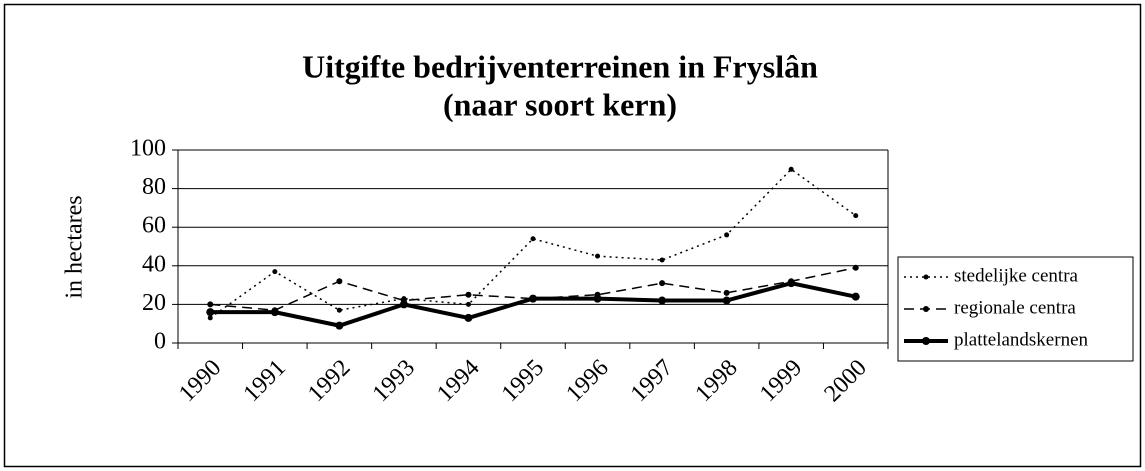 This screenshot has height=471, width=1145. I want to click on y-tick-label: 40, so click(154, 264).